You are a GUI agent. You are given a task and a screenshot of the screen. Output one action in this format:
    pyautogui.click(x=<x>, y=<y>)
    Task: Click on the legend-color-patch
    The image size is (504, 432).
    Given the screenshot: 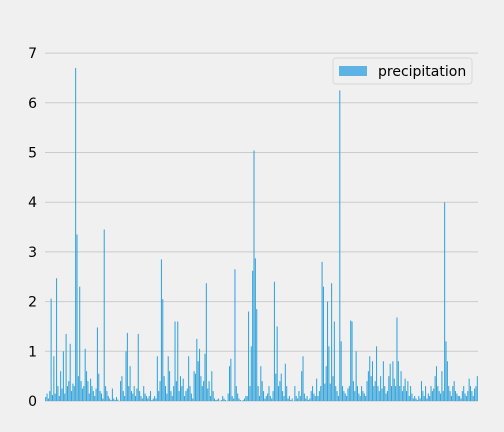 What is the action you would take?
    pyautogui.click(x=353, y=71)
    